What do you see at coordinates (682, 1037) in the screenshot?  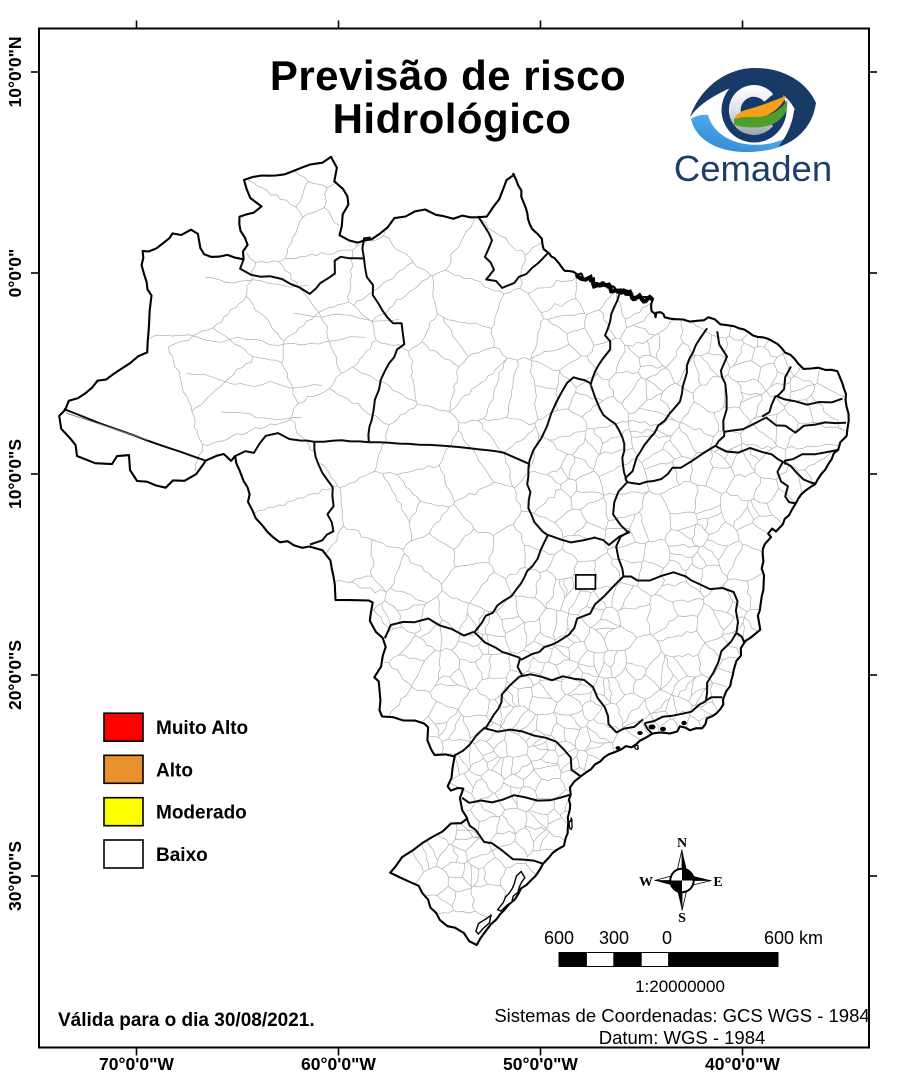 I see `svg-text: Datum: WGS - 1984` at bounding box center [682, 1037].